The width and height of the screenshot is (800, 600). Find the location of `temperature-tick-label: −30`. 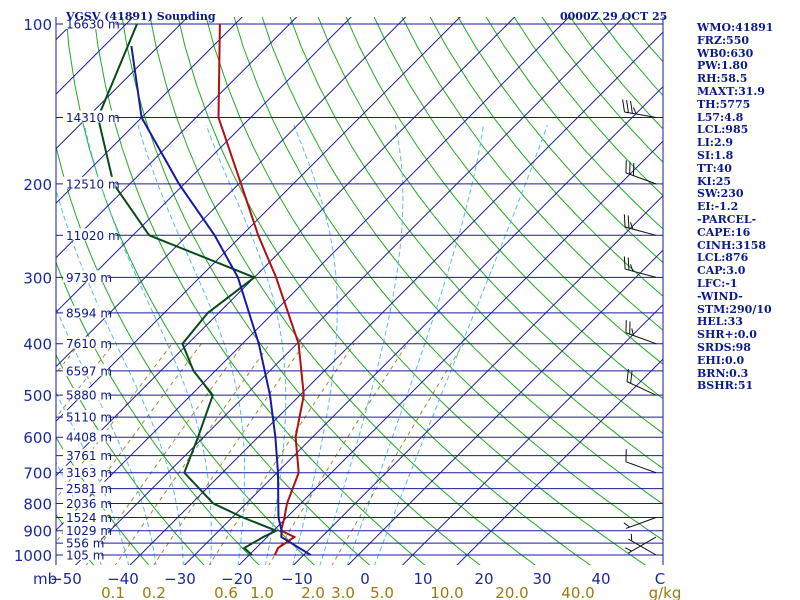

temperature-tick-label: −30 is located at coordinates (180, 579).